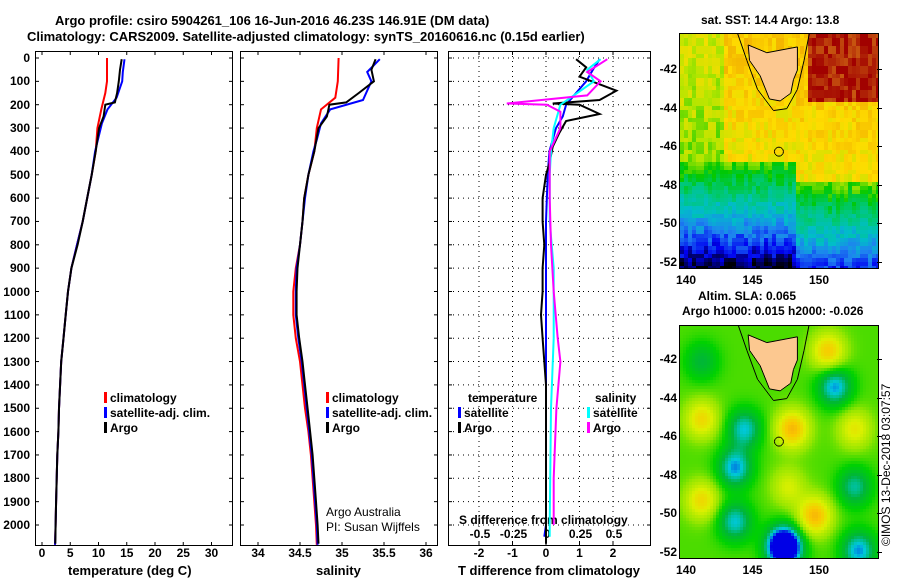 The width and height of the screenshot is (900, 580). I want to click on series-differences-temperature-argo, so click(579, 301).